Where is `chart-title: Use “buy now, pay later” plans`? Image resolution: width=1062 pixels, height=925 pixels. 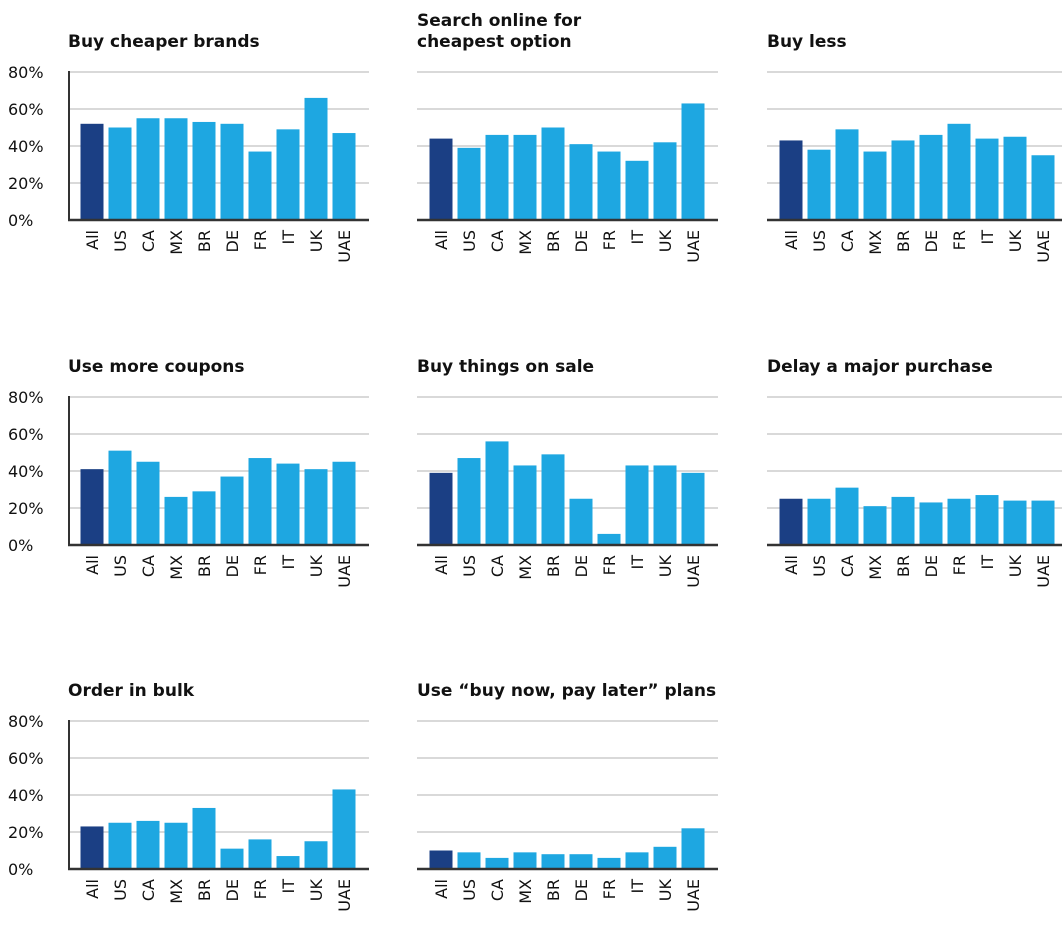
chart-title: Use “buy now, pay later” plans is located at coordinates (566, 691).